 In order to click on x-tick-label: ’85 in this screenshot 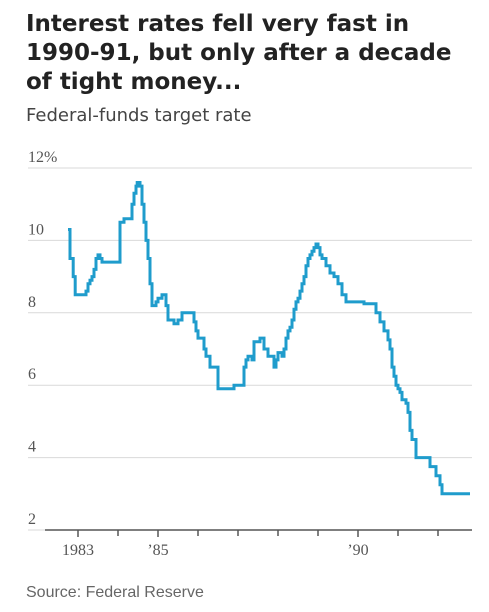, I will do `click(157, 550)`.